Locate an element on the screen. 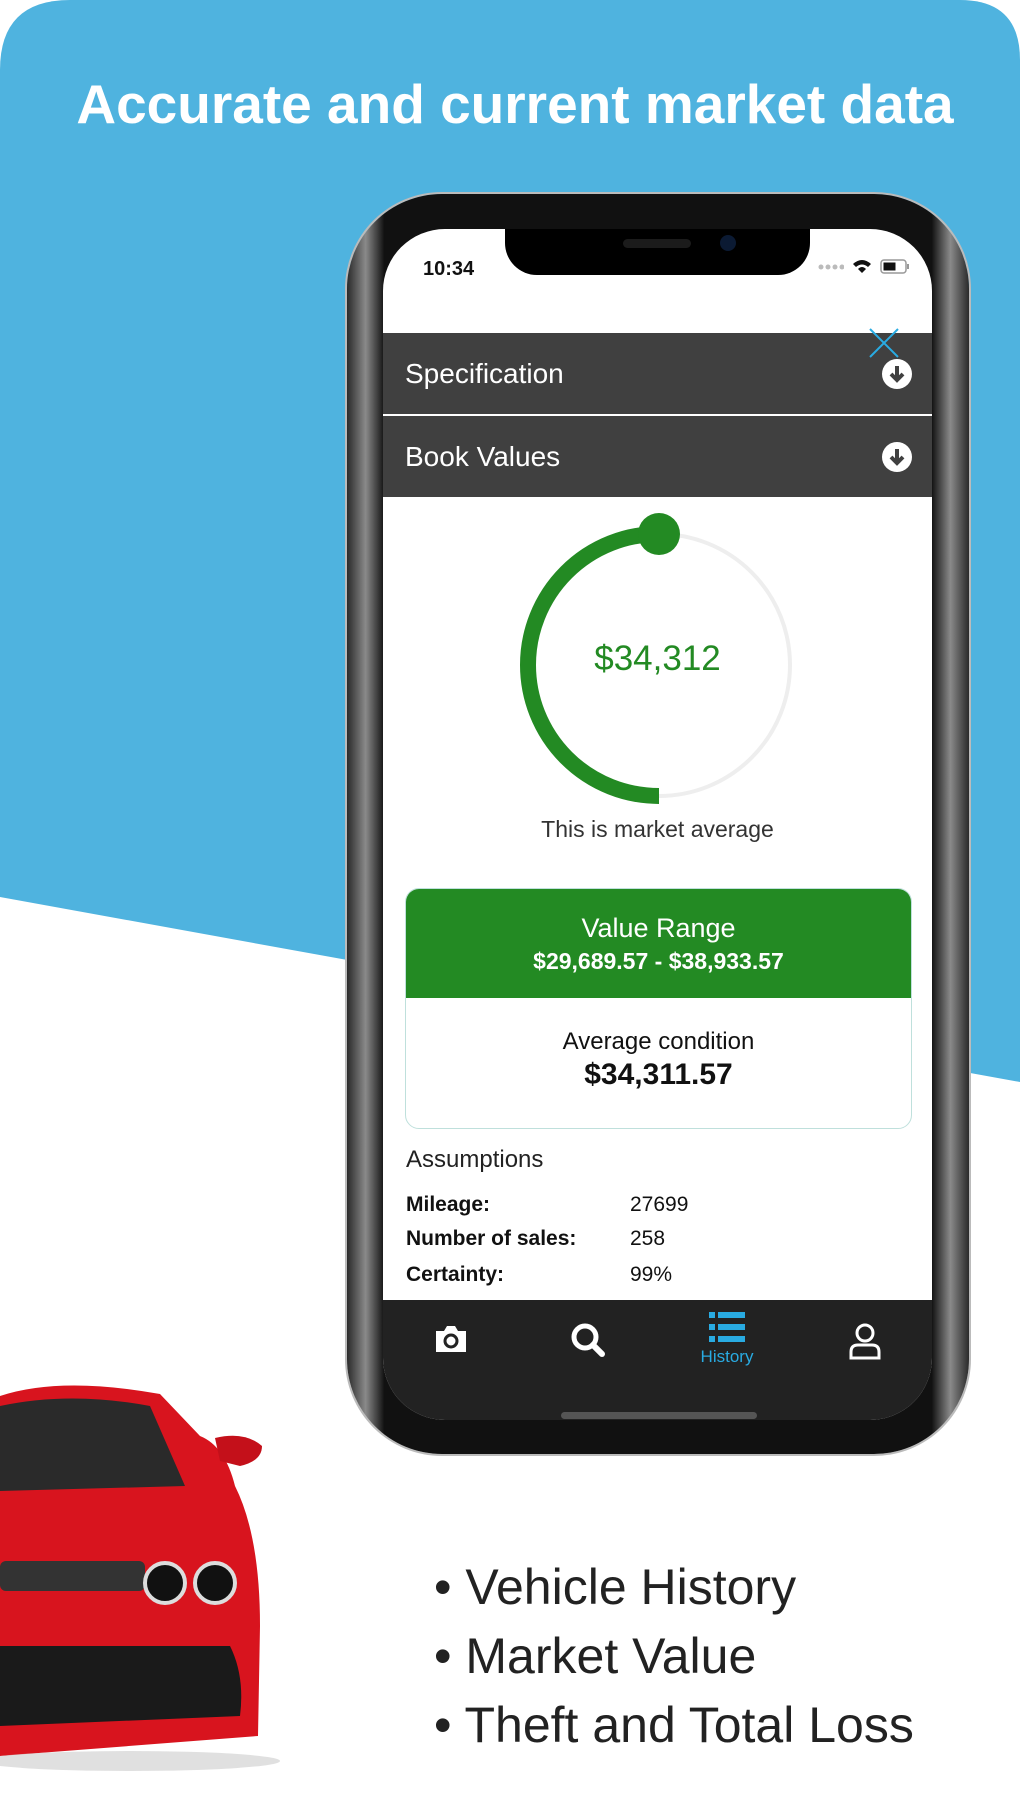 The image size is (1020, 1813). gauge-value: $34,312 is located at coordinates (657, 658).